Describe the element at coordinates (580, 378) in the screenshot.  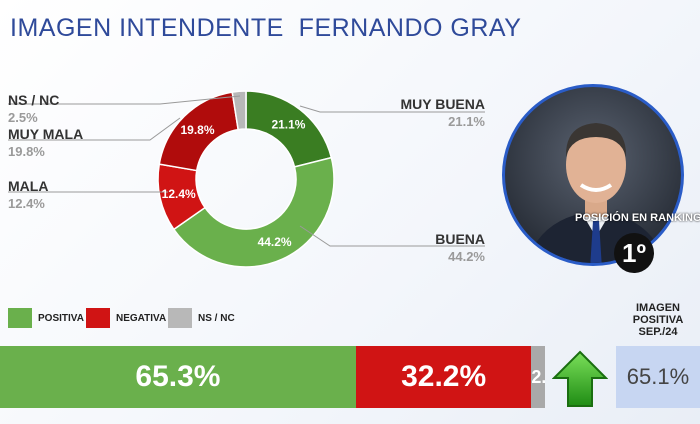
I see `arrow-up-icon` at that location.